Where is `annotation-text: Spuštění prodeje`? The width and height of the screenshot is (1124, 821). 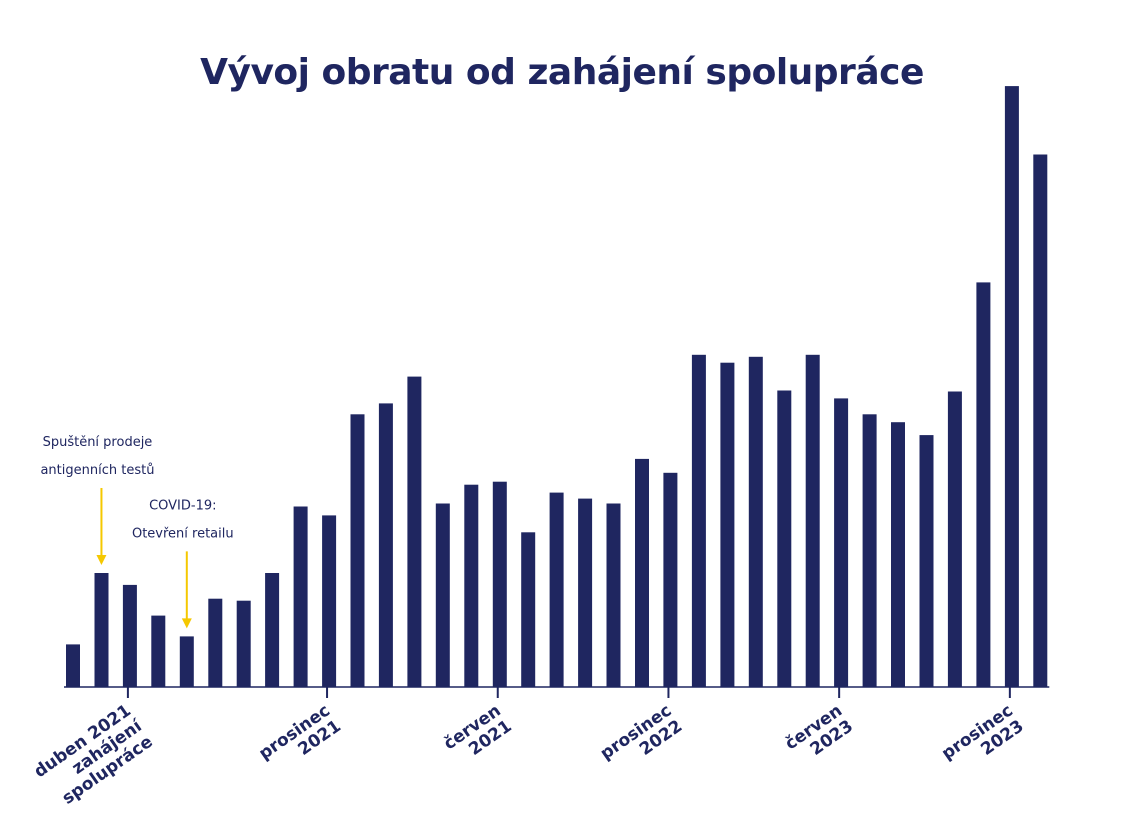 annotation-text: Spuštění prodeje is located at coordinates (98, 442).